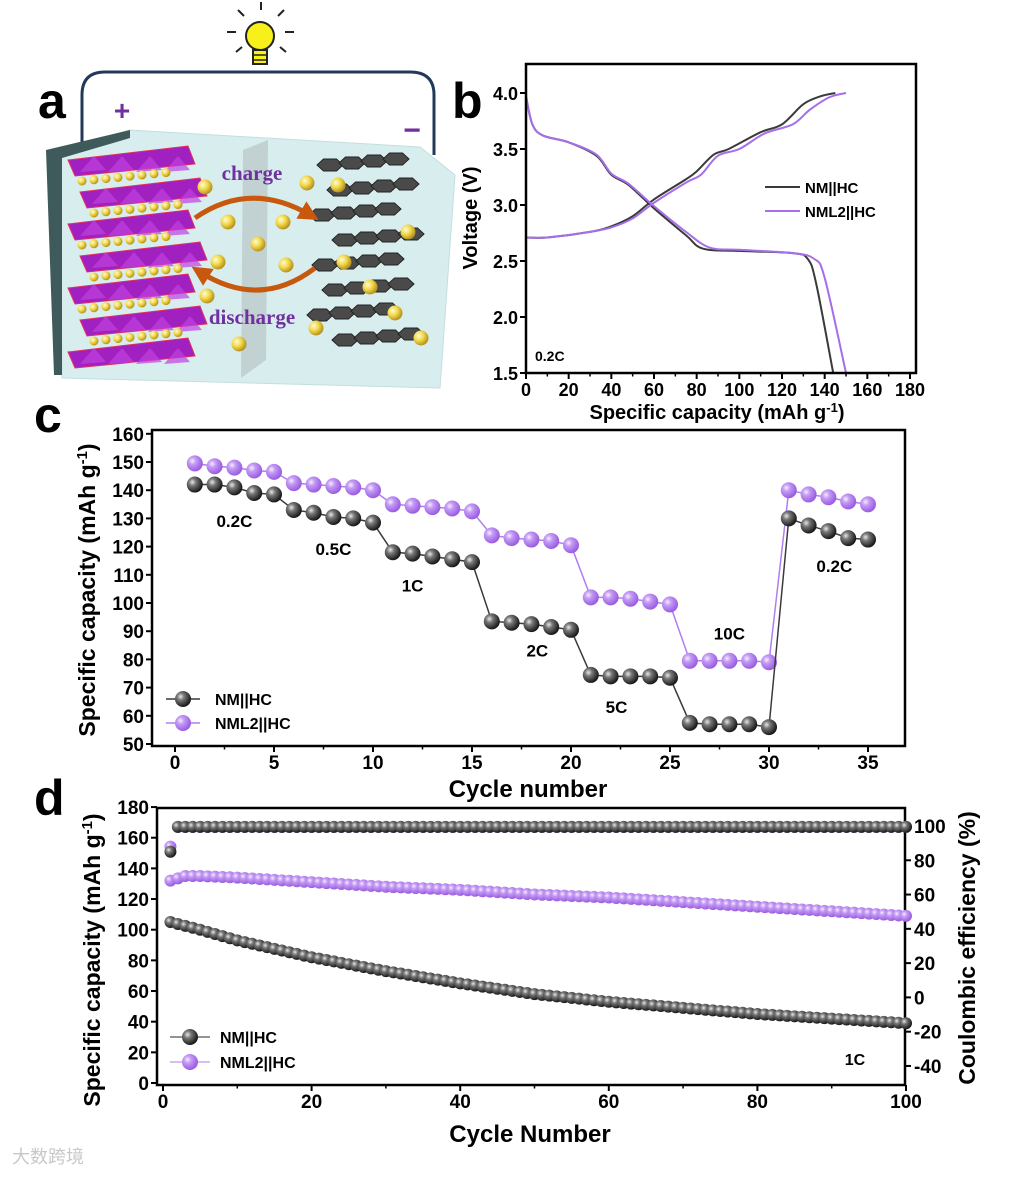  I want to click on y-tick-label: 2.5, so click(505, 262).